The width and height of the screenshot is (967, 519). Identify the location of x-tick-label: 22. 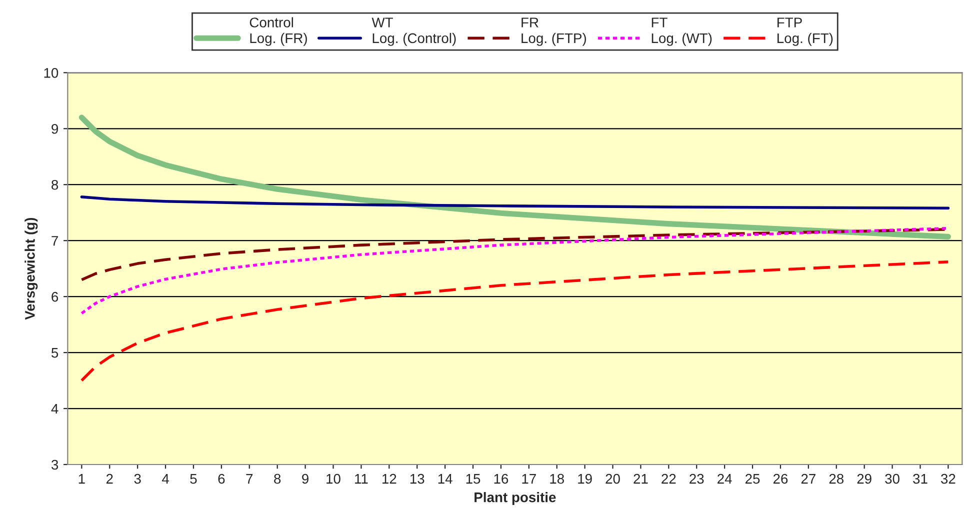
(669, 479).